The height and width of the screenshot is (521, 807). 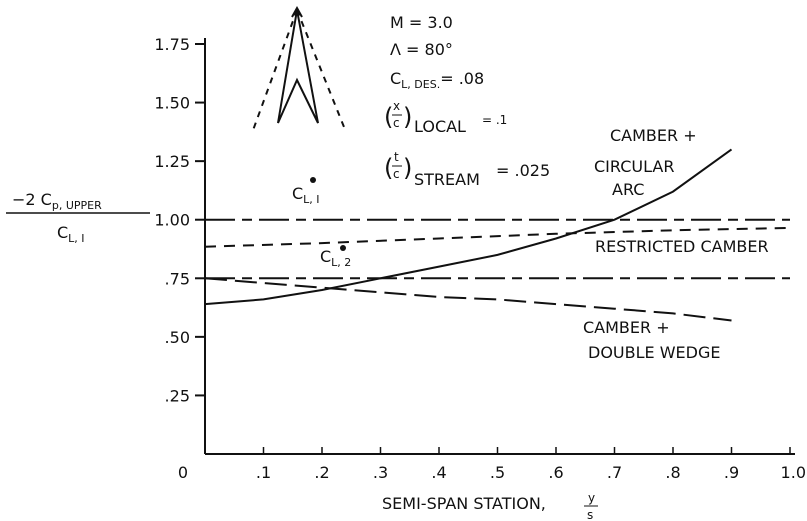 I want to click on marker-cl2: CL, 2, so click(x=335, y=257).